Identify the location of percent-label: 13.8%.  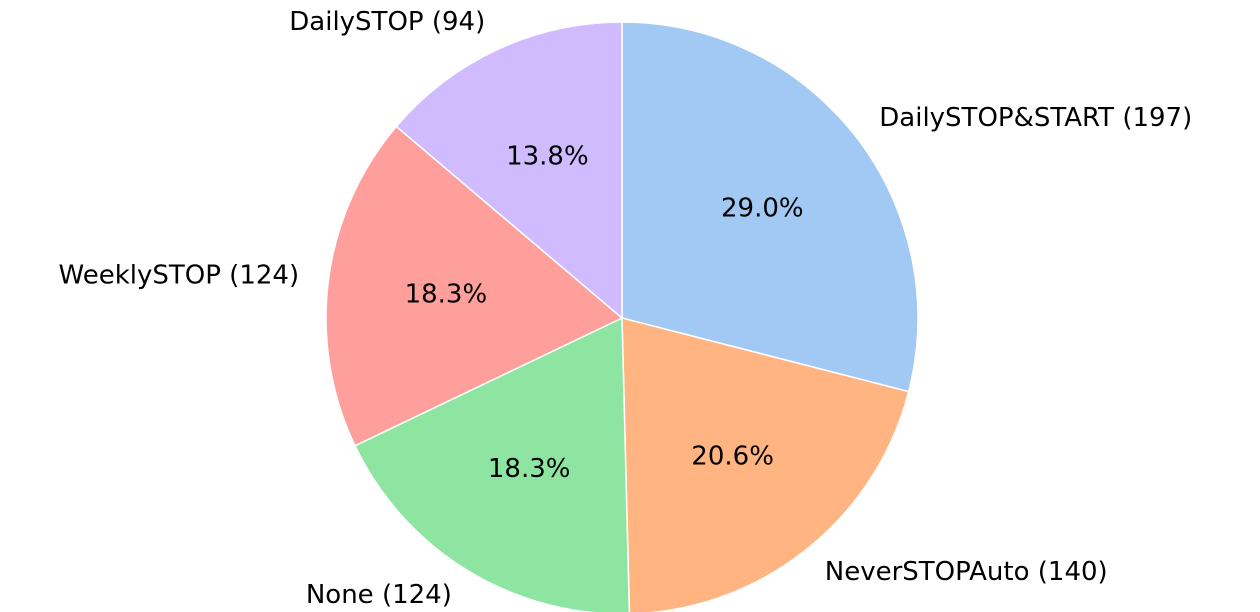
(547, 156).